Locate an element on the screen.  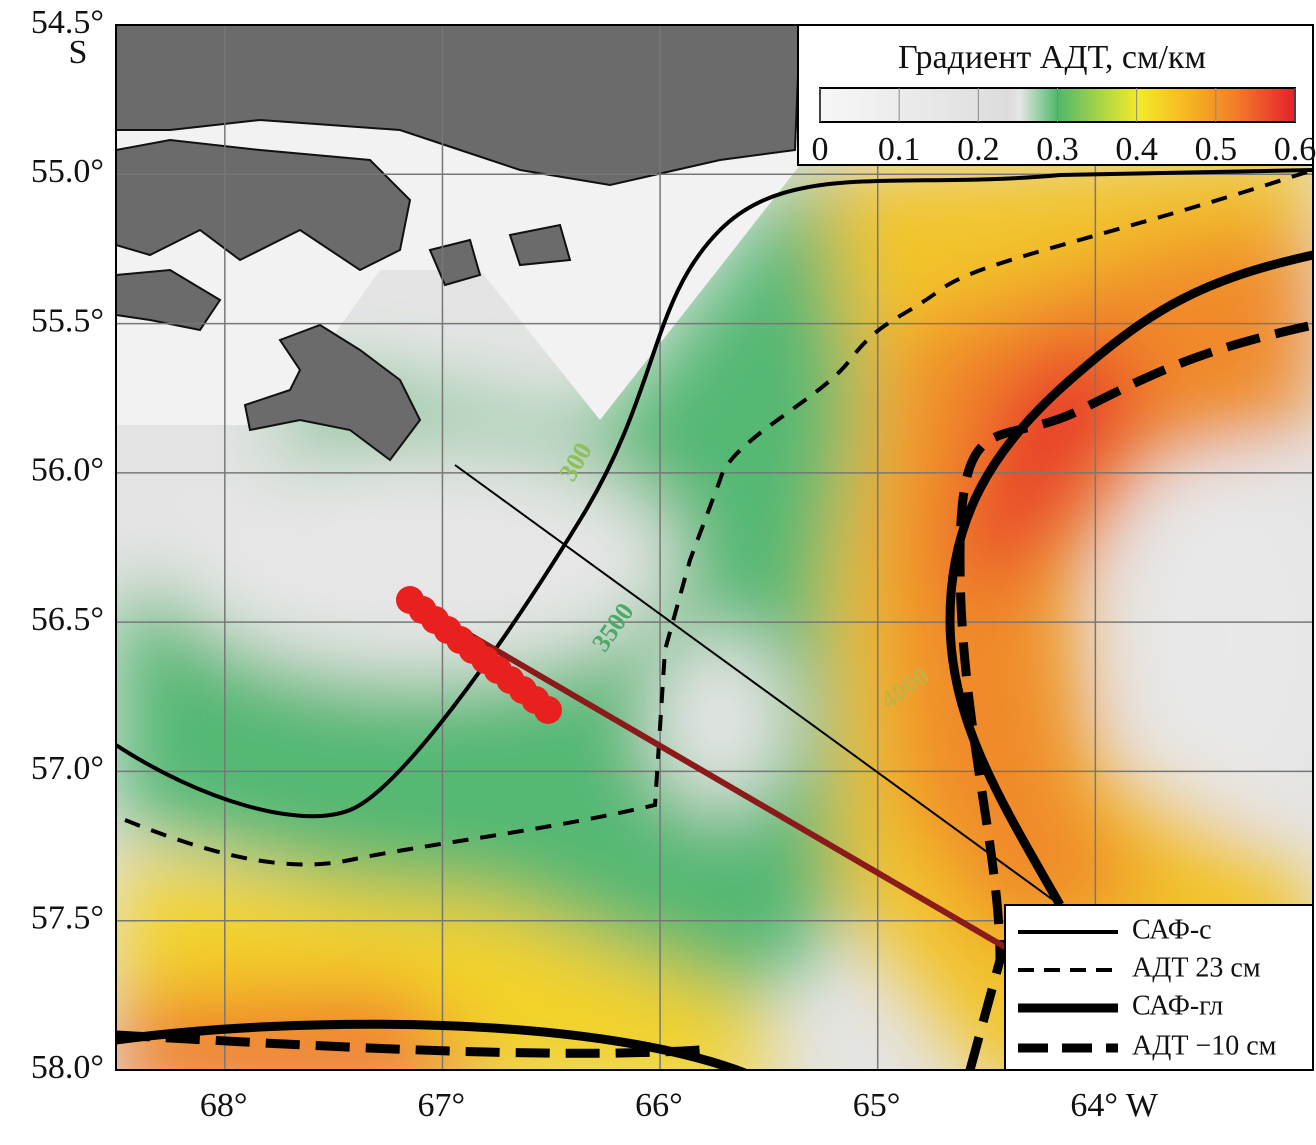
x-tick-label: 65° is located at coordinates (877, 1105).